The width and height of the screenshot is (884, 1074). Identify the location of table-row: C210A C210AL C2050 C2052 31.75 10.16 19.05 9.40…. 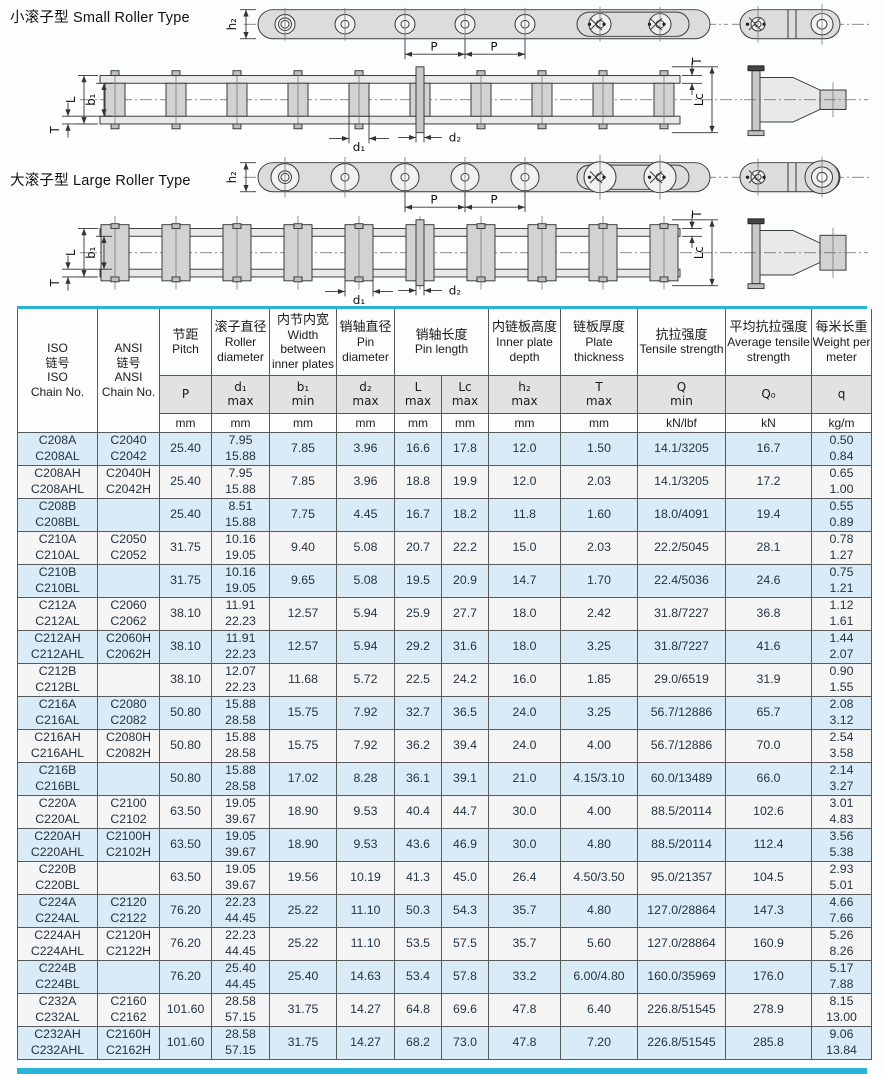
(444, 547).